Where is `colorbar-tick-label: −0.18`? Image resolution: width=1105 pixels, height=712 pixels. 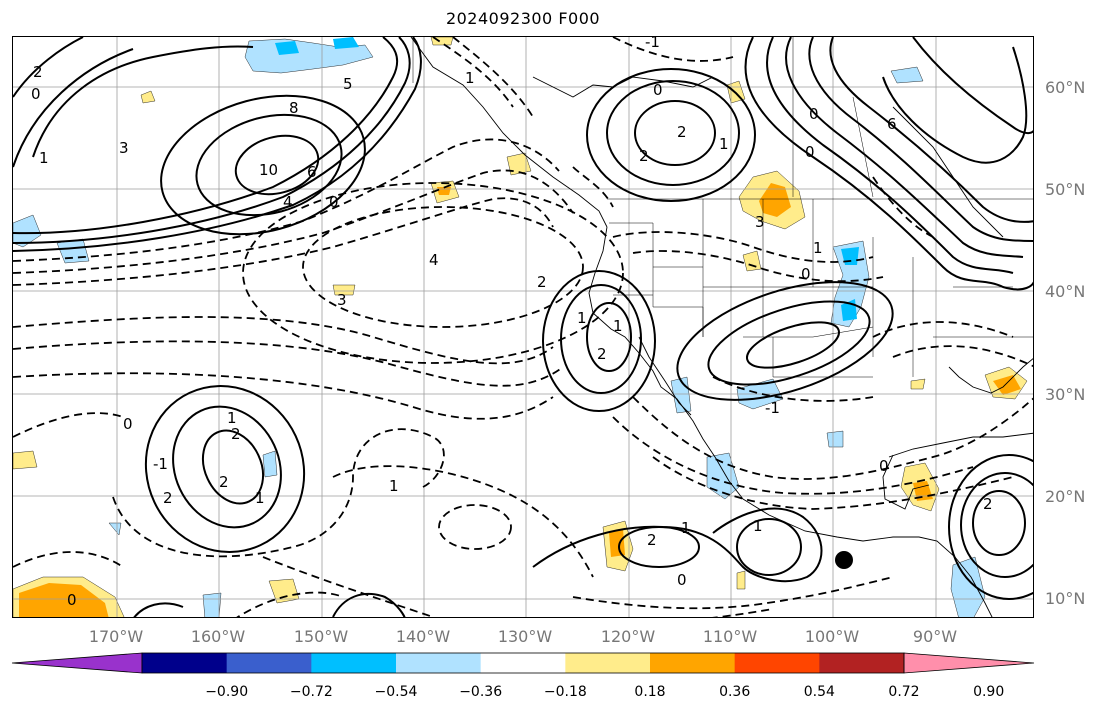 colorbar-tick-label: −0.18 is located at coordinates (565, 692).